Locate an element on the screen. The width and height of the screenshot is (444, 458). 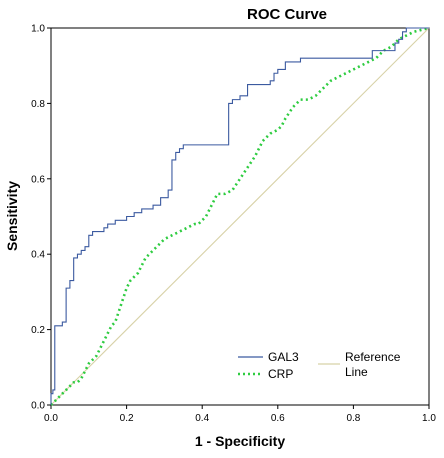
y-tick-label: 0.4 is located at coordinates (38, 255).